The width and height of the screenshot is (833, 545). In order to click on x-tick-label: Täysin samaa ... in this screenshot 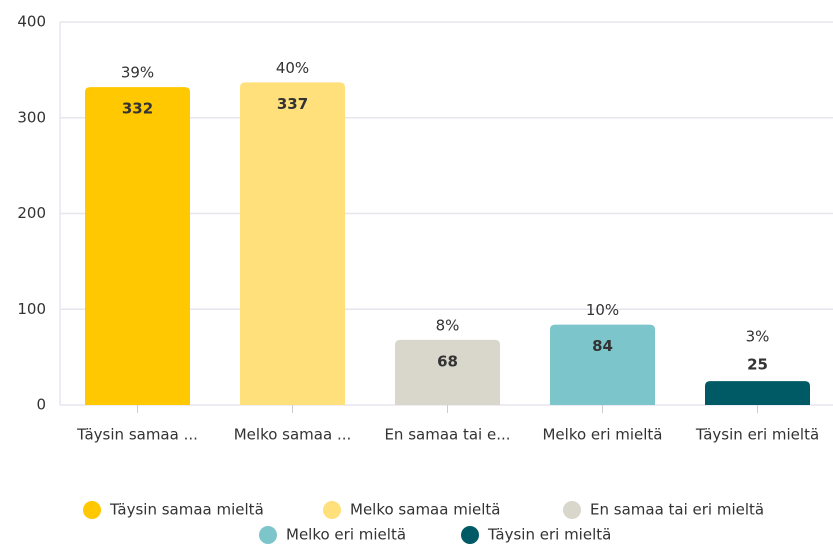, I will do `click(137, 435)`.